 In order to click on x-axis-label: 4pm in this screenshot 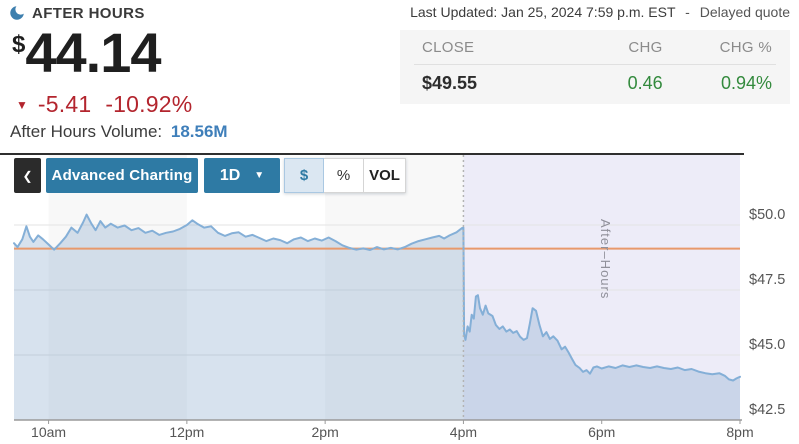, I will do `click(463, 432)`.